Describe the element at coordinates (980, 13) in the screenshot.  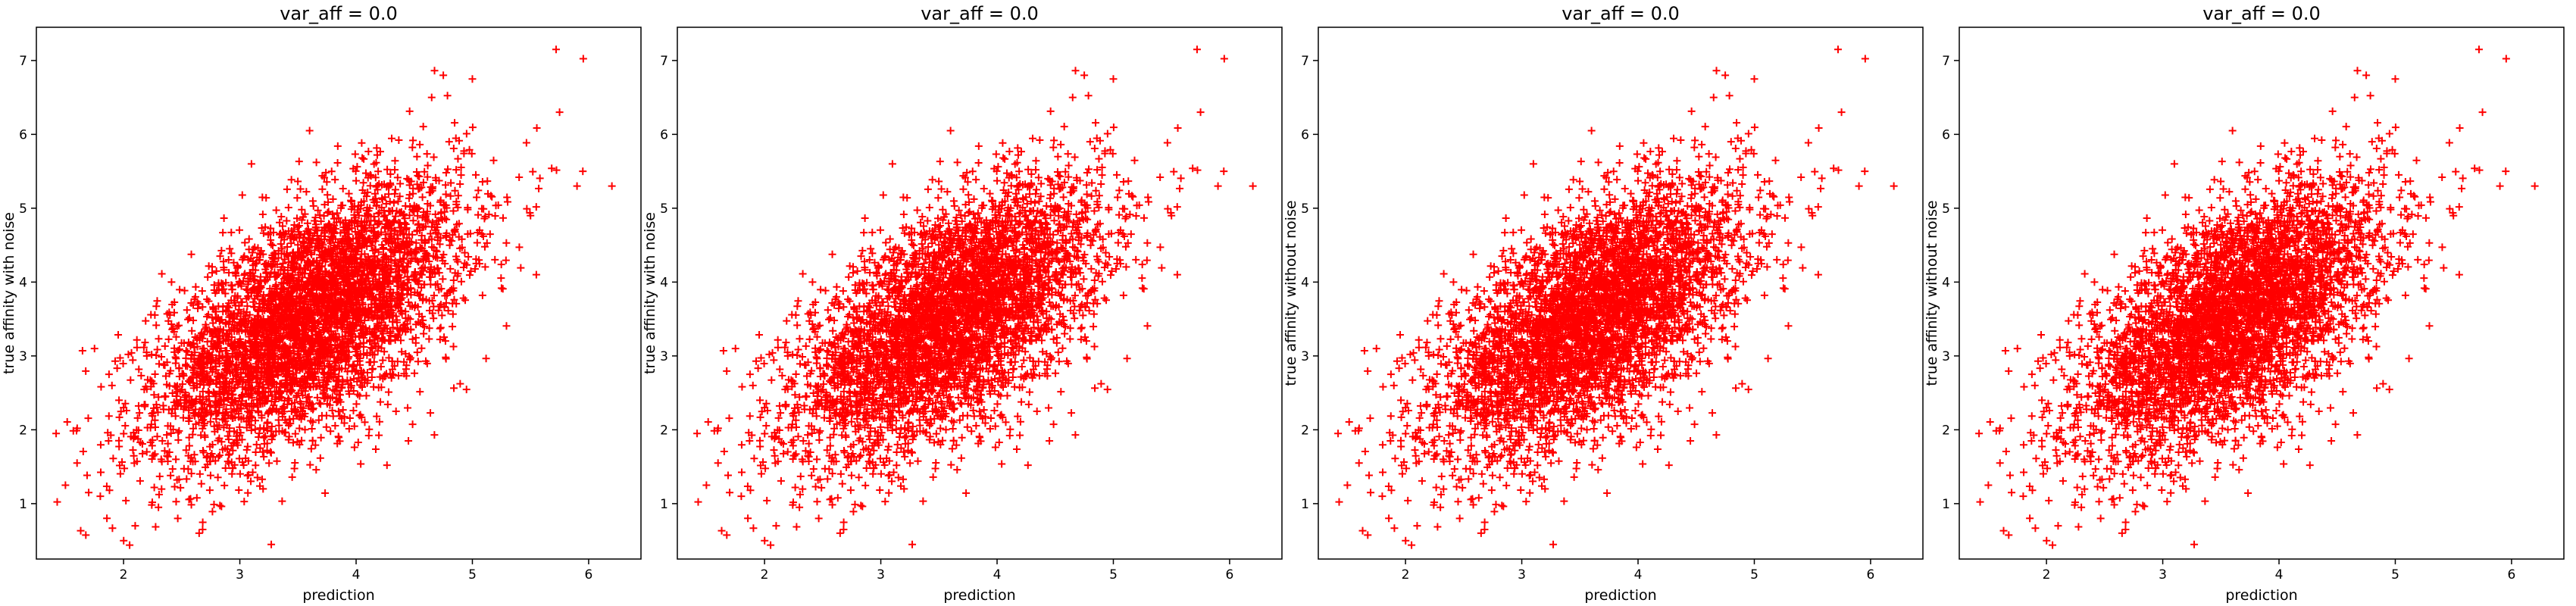
I see `subplot-title: var_aff = 0.0` at that location.